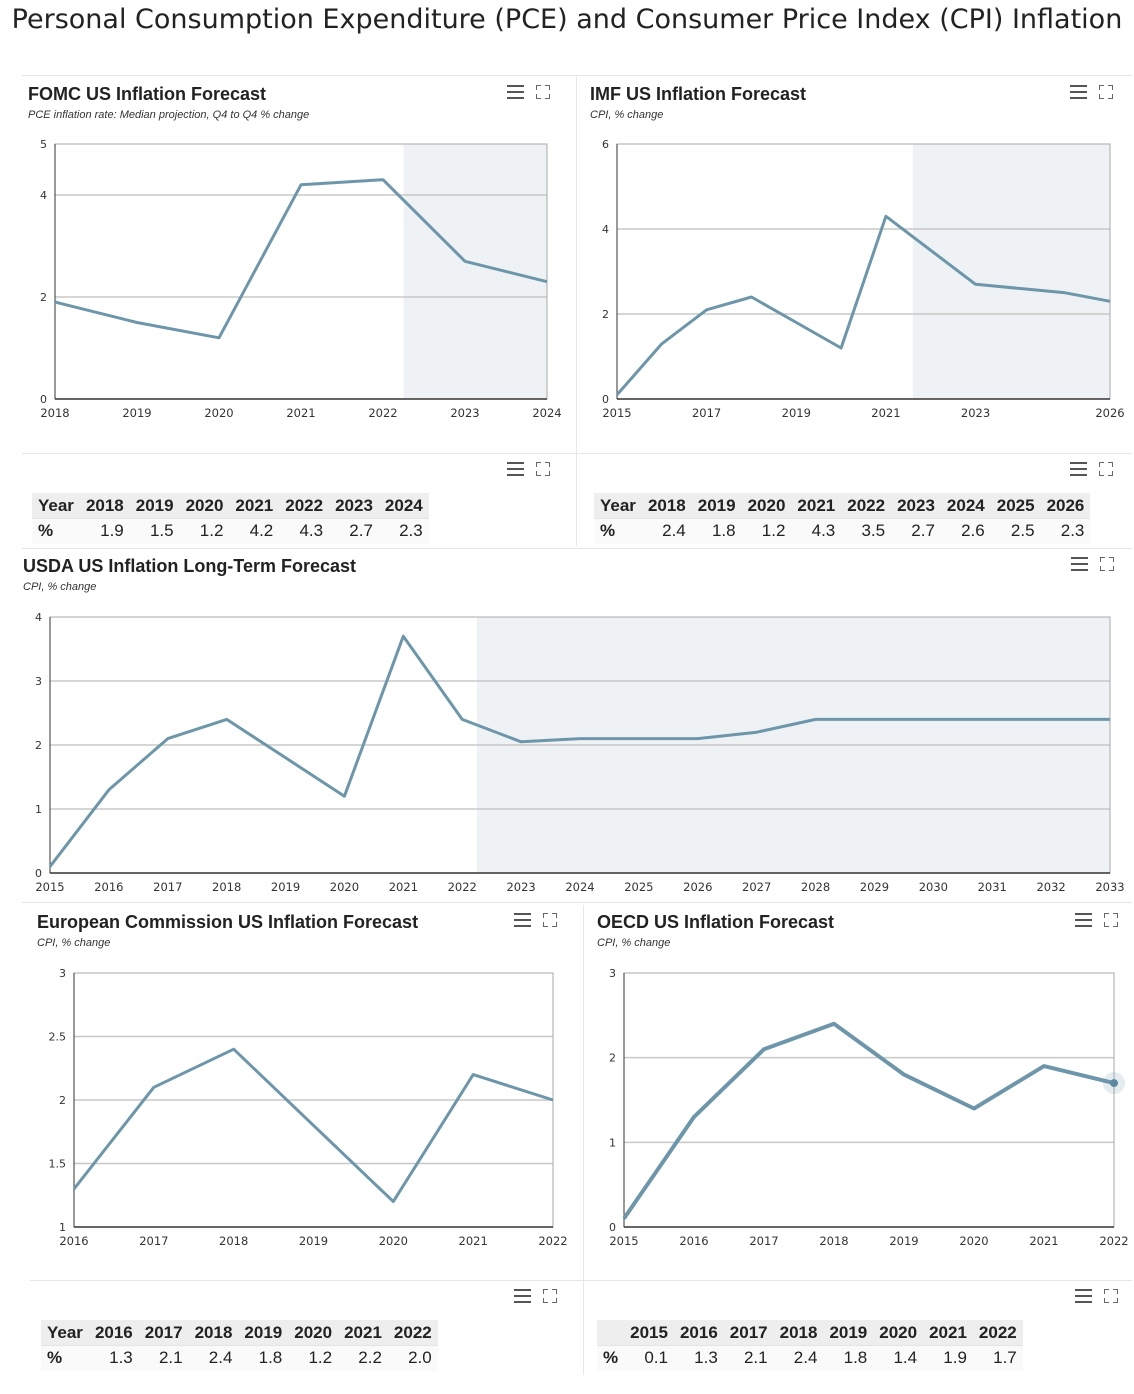 The image size is (1134, 1394). Describe the element at coordinates (649, 1333) in the screenshot. I see `table-year-header: 2015` at that location.